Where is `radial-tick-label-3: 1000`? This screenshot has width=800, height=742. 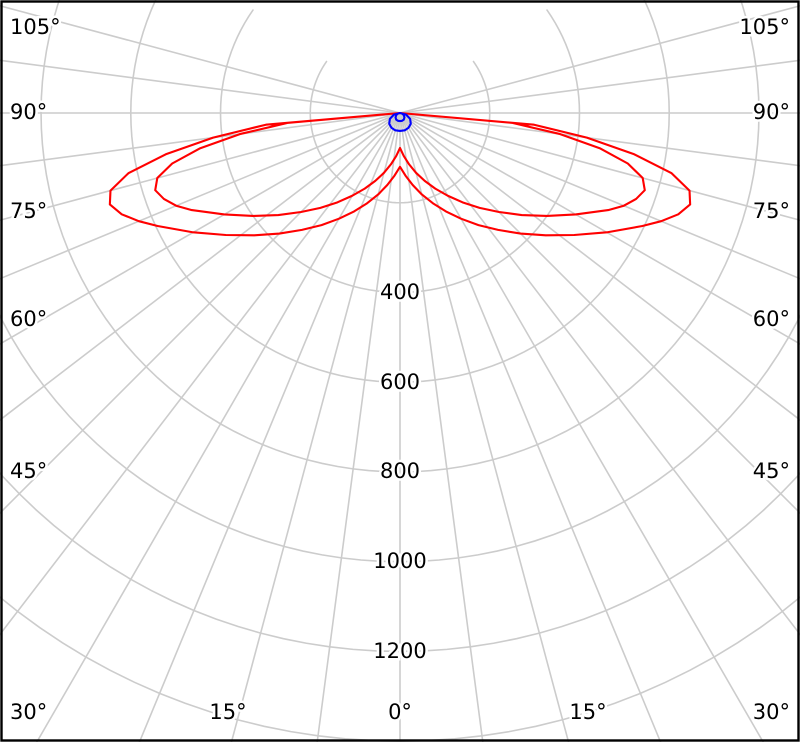 radial-tick-label-3: 1000 is located at coordinates (399, 561).